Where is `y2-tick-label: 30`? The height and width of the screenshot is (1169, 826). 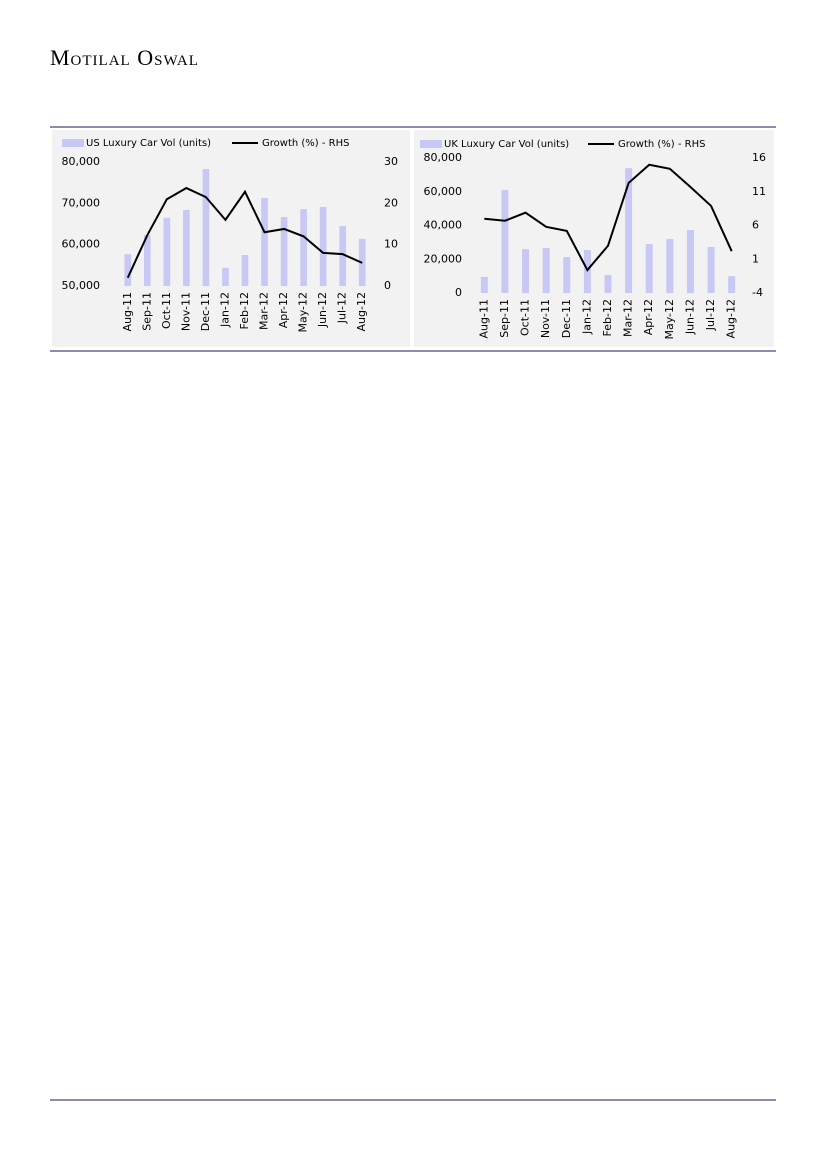
y2-tick-label: 30 is located at coordinates (391, 161).